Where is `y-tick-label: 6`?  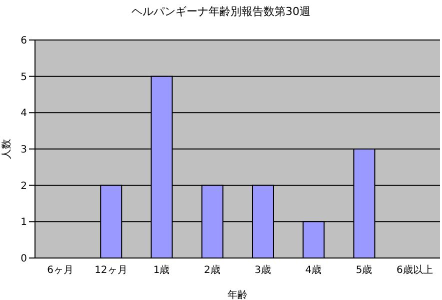
y-tick-label: 6 is located at coordinates (23, 41).